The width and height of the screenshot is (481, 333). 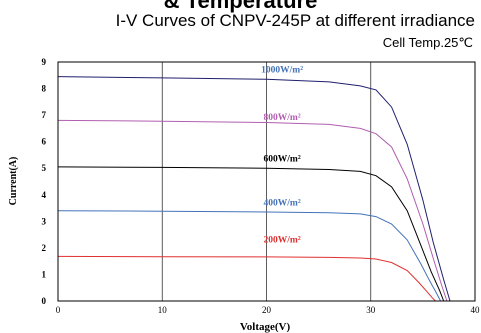 What do you see at coordinates (44, 248) in the screenshot?
I see `y-tick-label: 2` at bounding box center [44, 248].